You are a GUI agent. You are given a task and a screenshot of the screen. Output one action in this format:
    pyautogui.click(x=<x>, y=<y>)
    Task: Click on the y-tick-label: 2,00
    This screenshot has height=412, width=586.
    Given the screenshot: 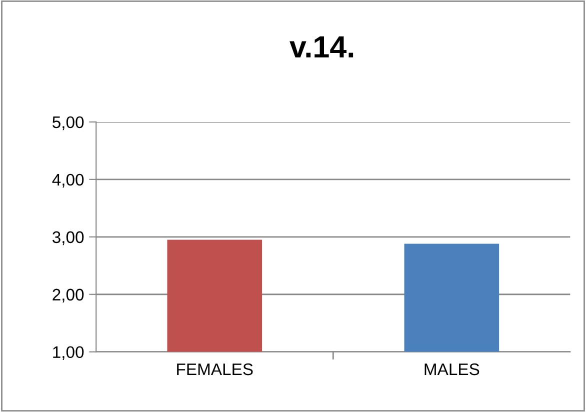 What is the action you would take?
    pyautogui.click(x=68, y=295)
    